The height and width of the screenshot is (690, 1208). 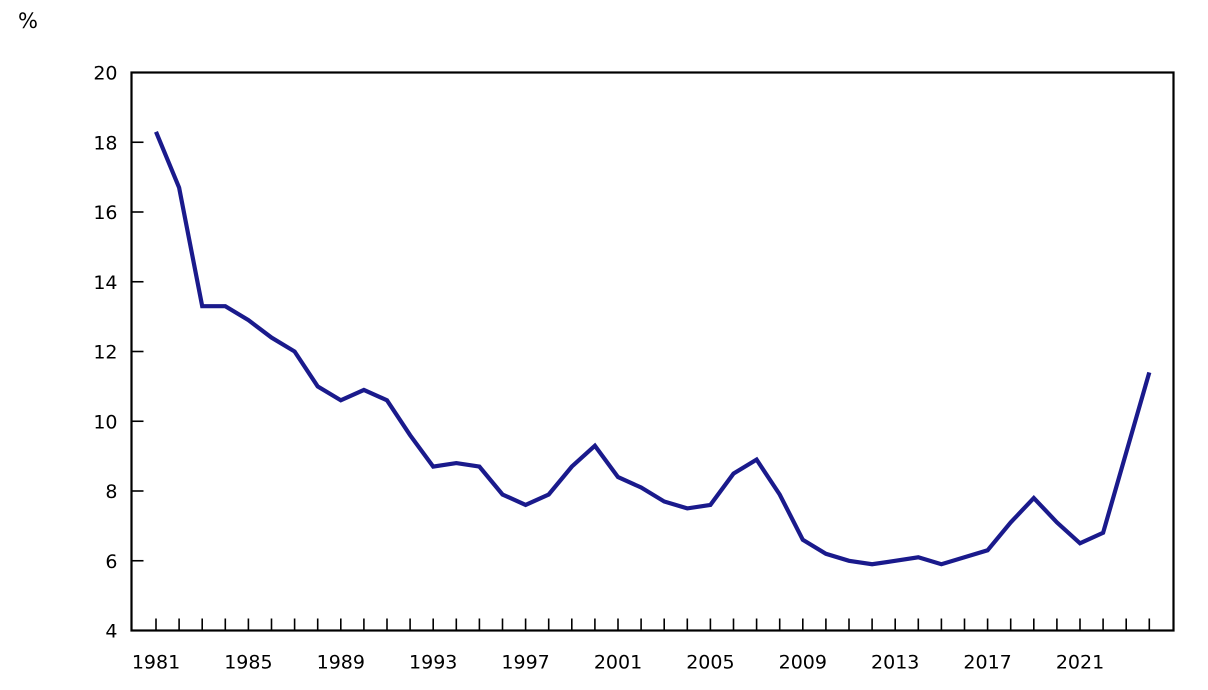 What do you see at coordinates (433, 663) in the screenshot?
I see `x-tick-label: 1993` at bounding box center [433, 663].